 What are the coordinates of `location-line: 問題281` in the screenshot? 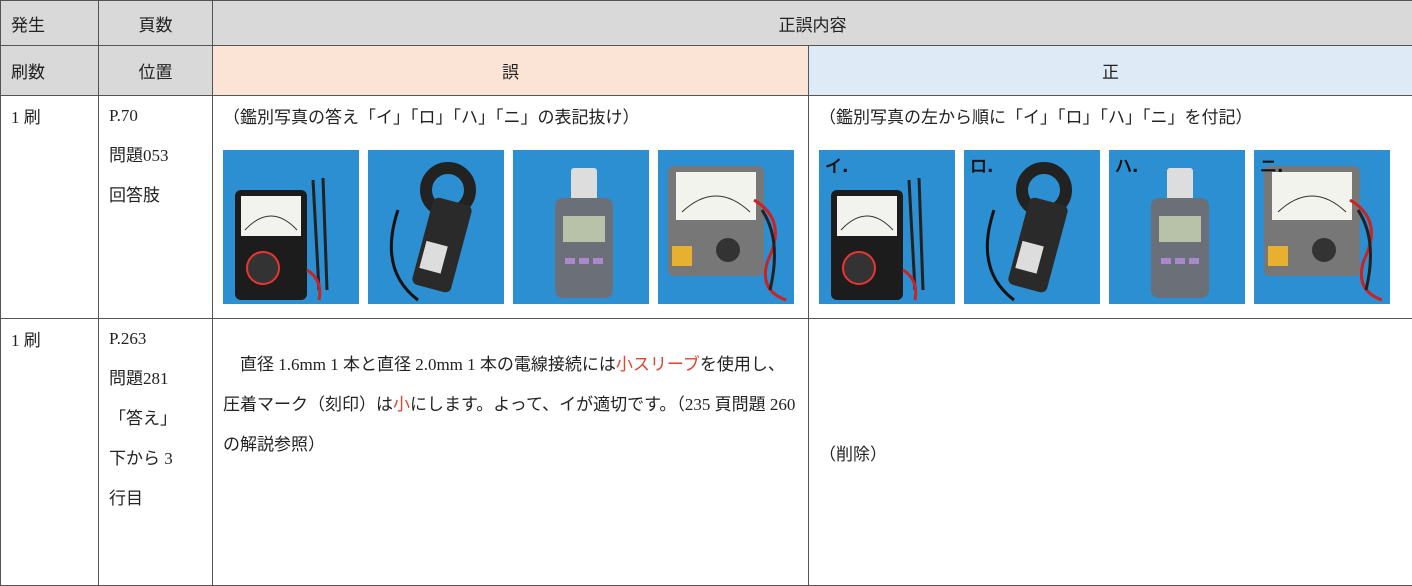 It's located at (155, 379).